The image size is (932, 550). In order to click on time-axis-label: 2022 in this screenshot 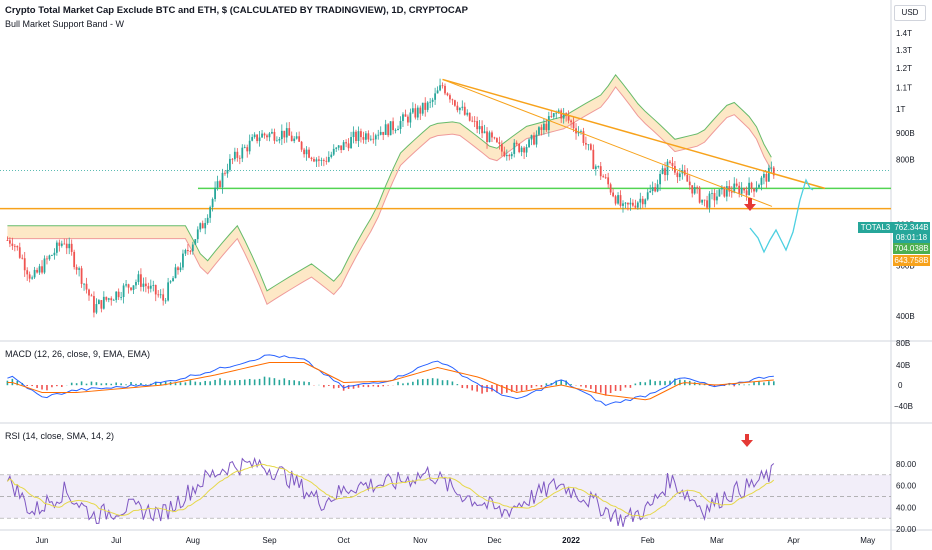, I will do `click(571, 540)`.